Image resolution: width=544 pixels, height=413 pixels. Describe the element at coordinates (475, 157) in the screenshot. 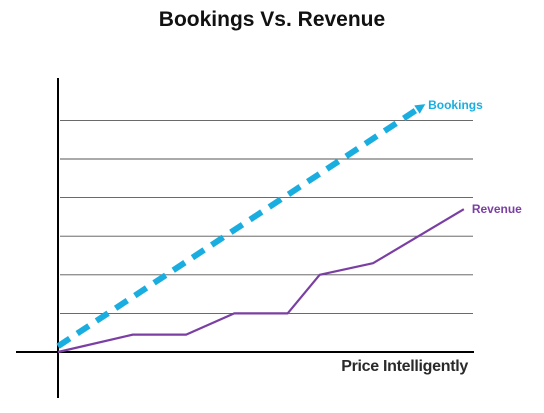

I see `series-labels: Bookings Revenue` at that location.